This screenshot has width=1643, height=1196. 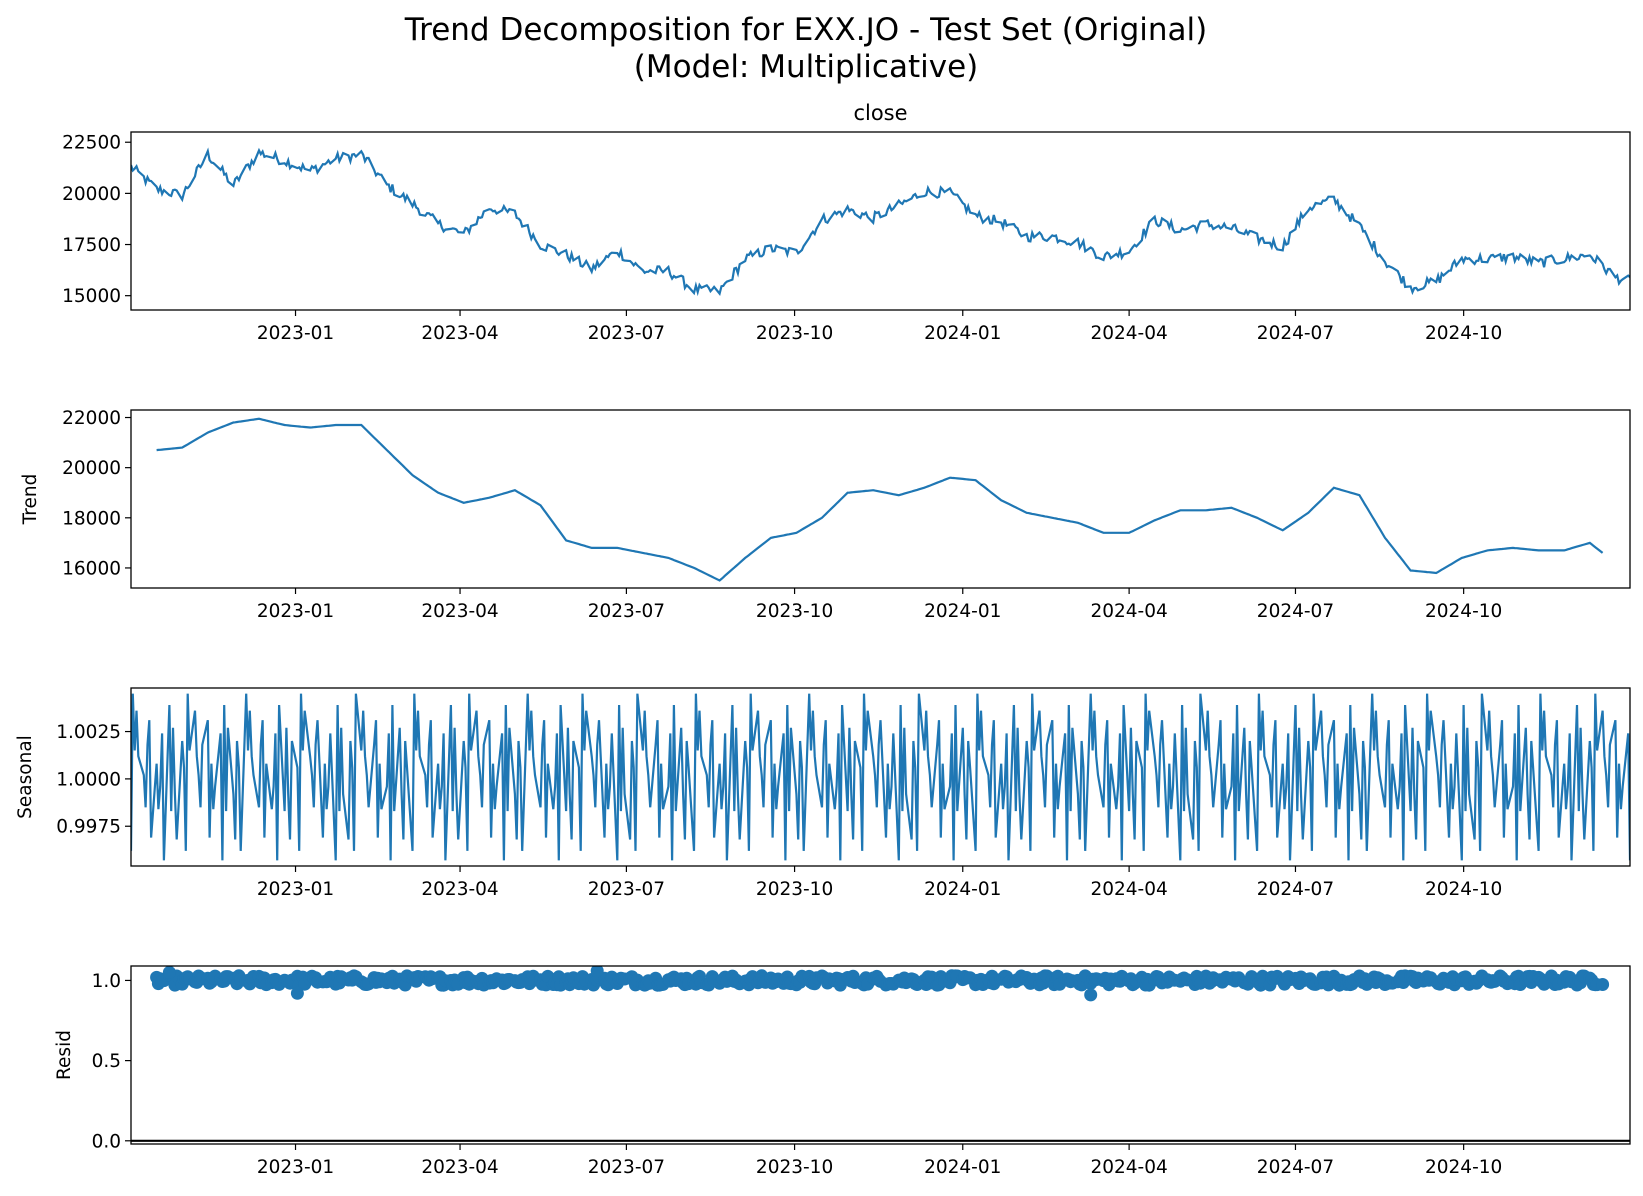 I want to click on y-tick-label: 0.5, so click(x=106, y=1061).